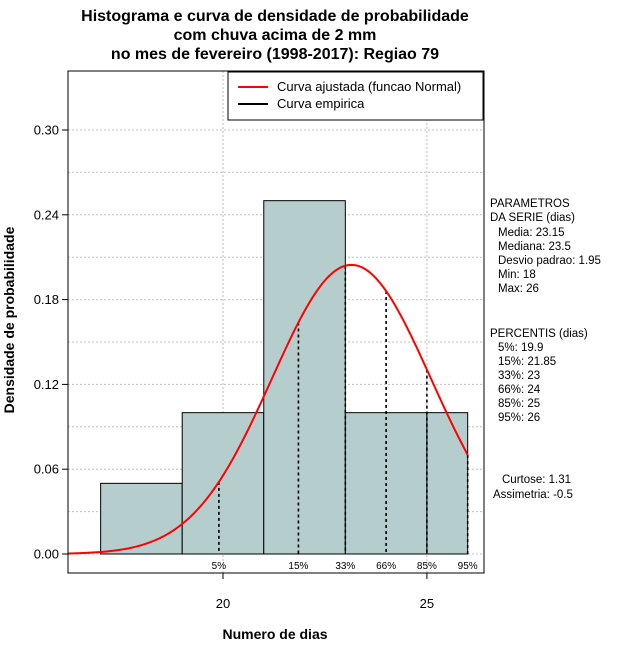 This screenshot has width=640, height=660. I want to click on params-title: PARAMETROS, so click(530, 204).